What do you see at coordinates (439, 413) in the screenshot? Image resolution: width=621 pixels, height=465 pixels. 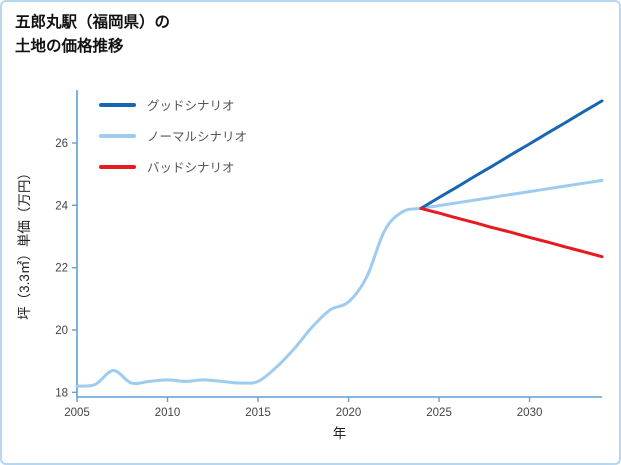 I see `x-tick-label: 2025` at bounding box center [439, 413].